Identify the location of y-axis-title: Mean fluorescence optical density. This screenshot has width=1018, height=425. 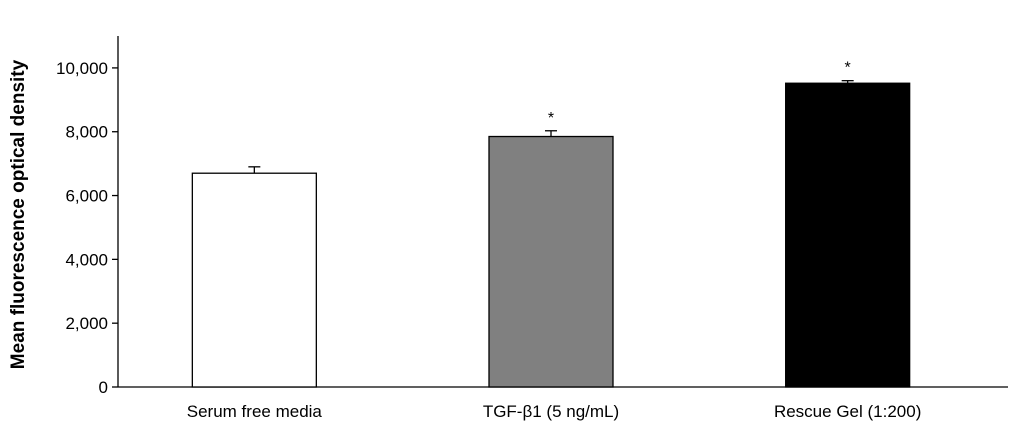
(18, 214).